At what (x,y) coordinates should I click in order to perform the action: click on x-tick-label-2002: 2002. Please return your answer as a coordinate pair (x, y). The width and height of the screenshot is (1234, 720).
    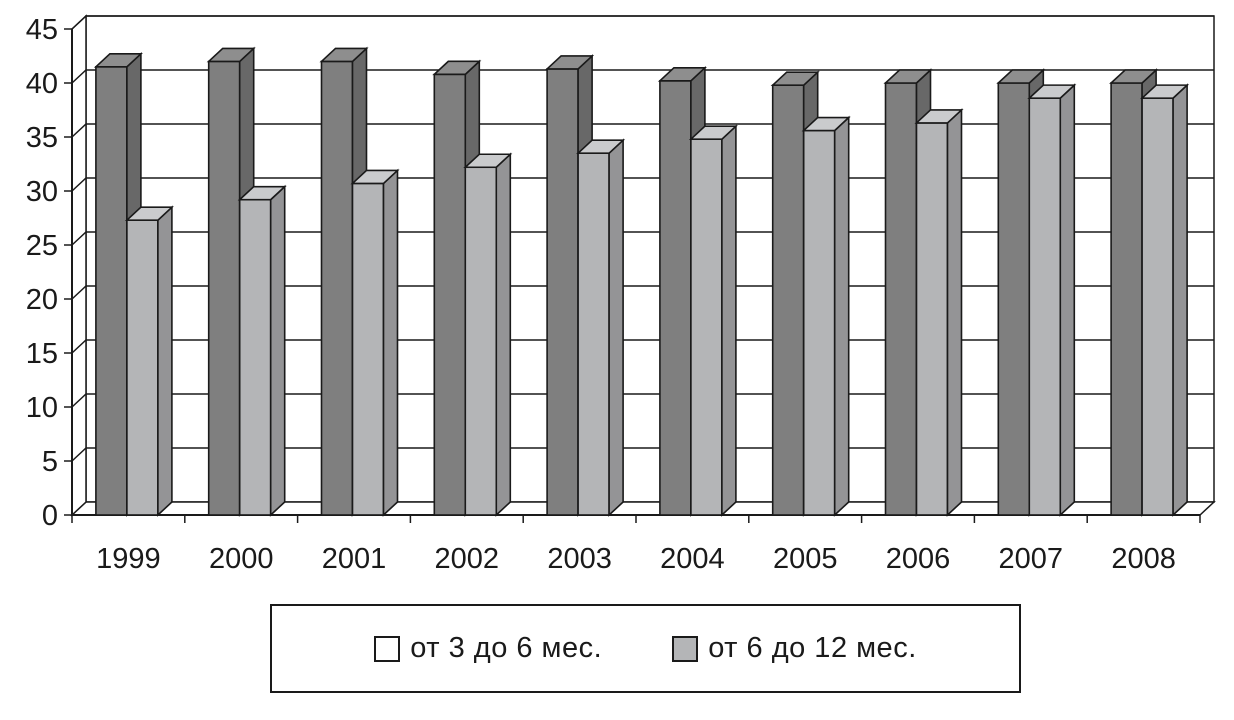
    Looking at the image, I should click on (467, 559).